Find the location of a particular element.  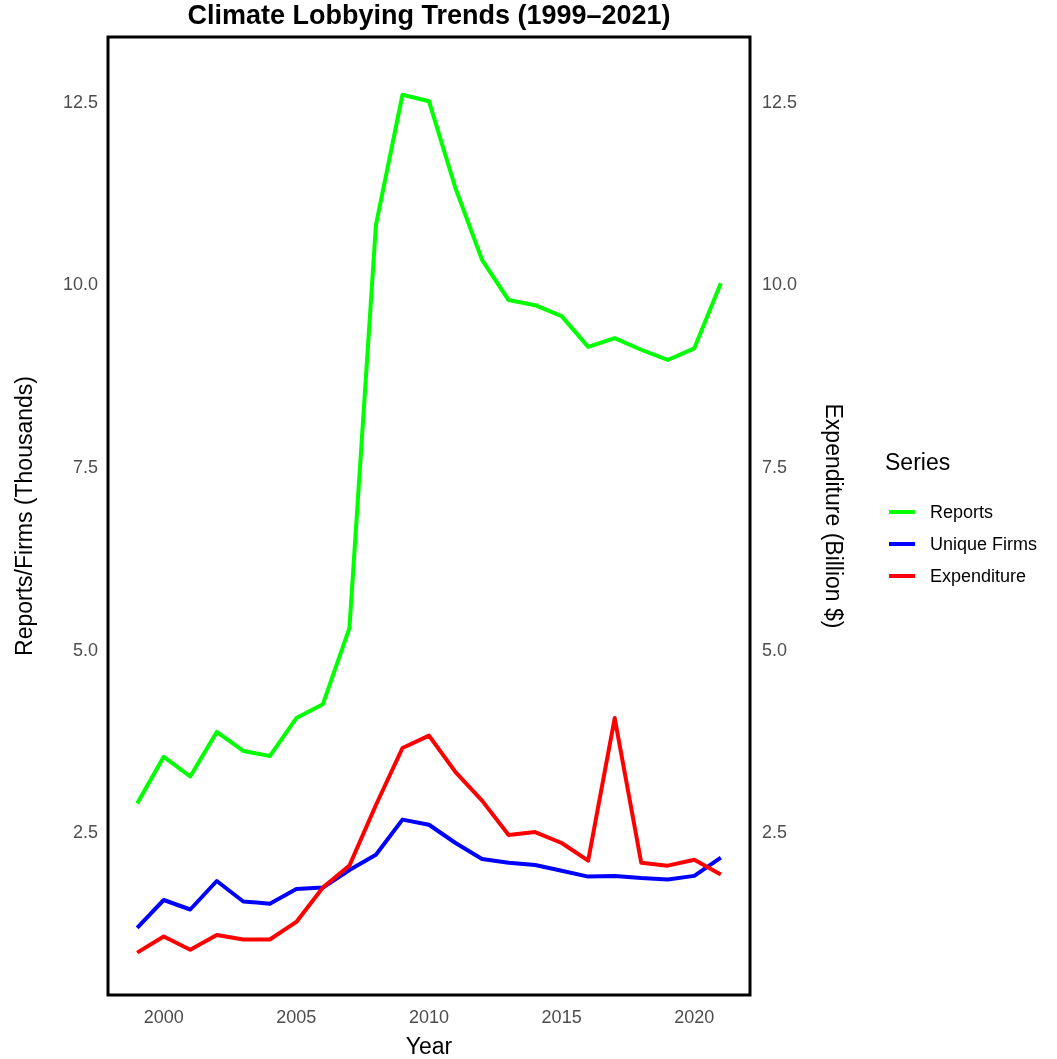

x-tick-label: 2015 is located at coordinates (561, 1017).